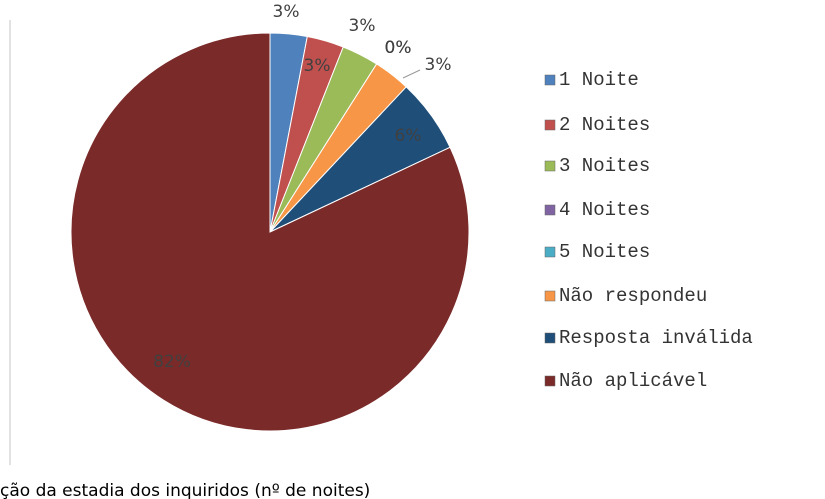 The width and height of the screenshot is (825, 499). What do you see at coordinates (398, 48) in the screenshot?
I see `value-label: 0%` at bounding box center [398, 48].